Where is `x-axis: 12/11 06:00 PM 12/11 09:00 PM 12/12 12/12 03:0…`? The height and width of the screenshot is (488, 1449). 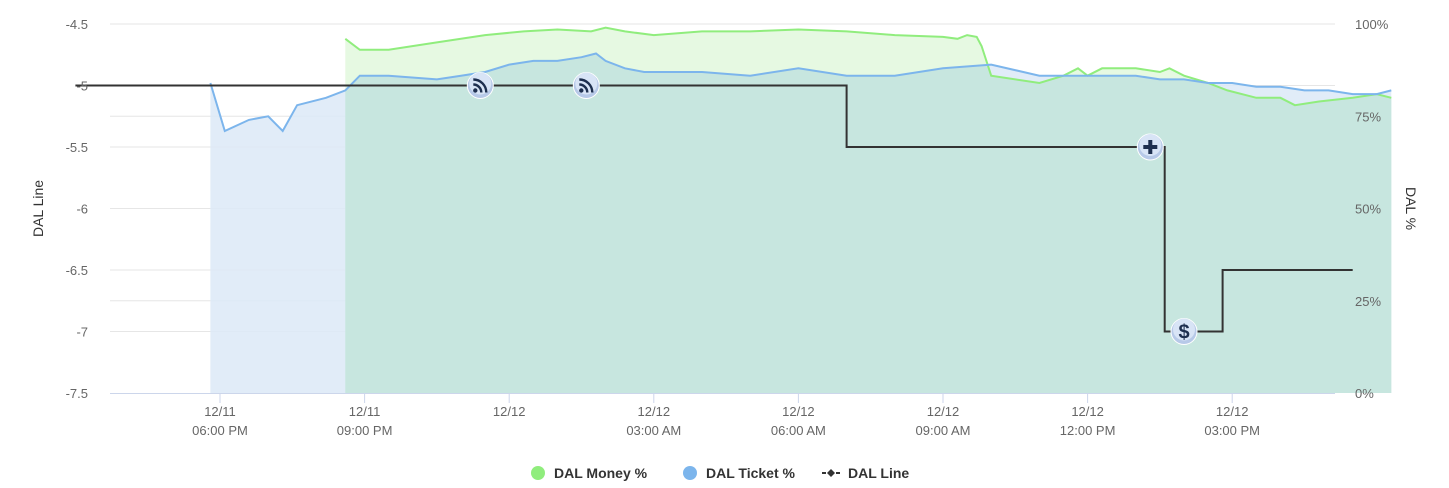 x-axis: 12/11 06:00 PM 12/11 09:00 PM 12/12 12/12 03:0… is located at coordinates (726, 415).